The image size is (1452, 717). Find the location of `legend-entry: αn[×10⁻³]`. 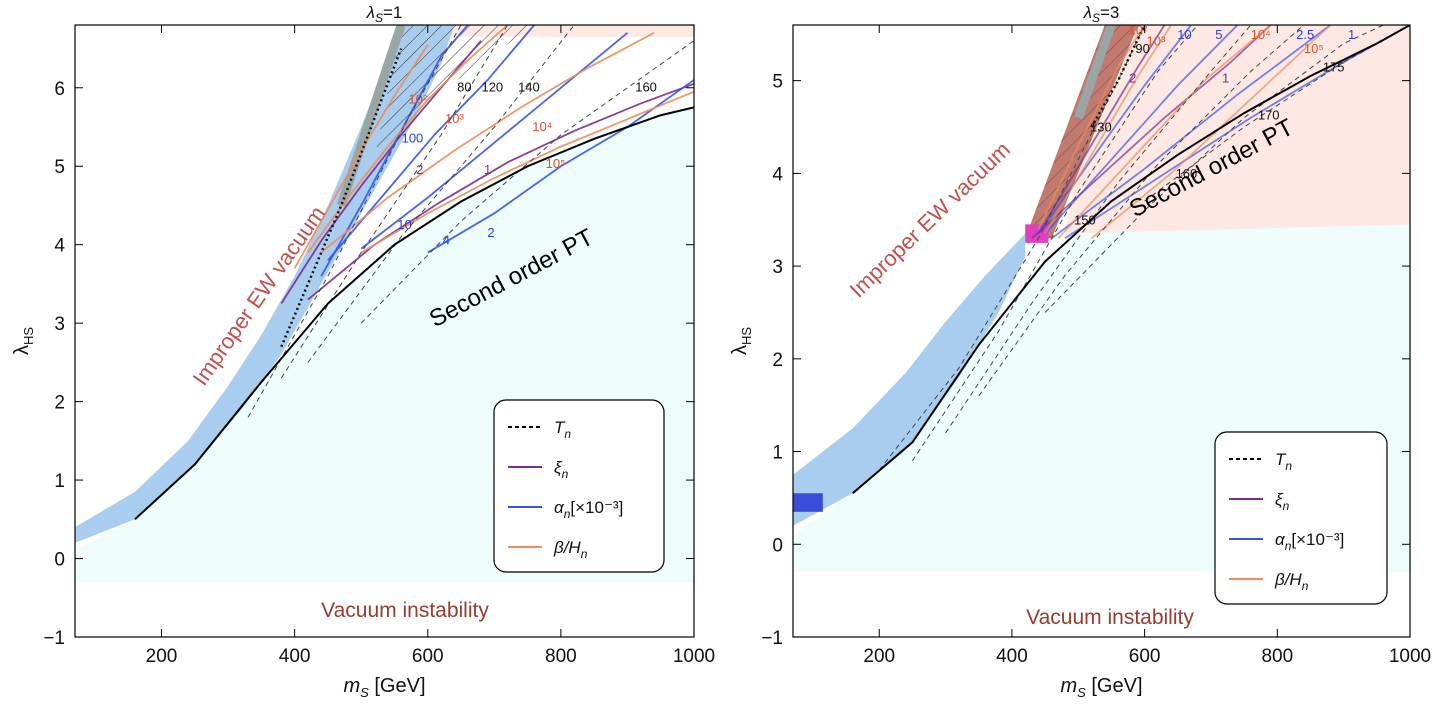

legend-entry: αn[×10⁻³] is located at coordinates (1309, 541).